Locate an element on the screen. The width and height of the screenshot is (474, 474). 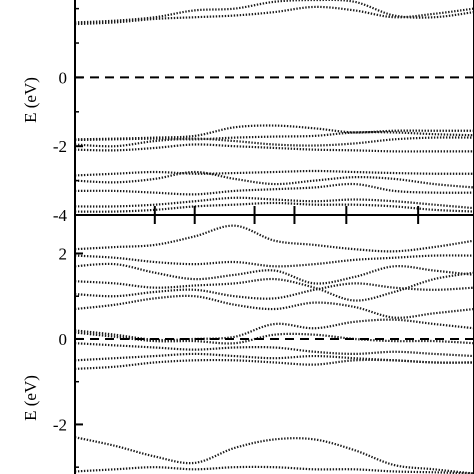
upper-ytick-label-1: -2 is located at coordinates (60, 146).